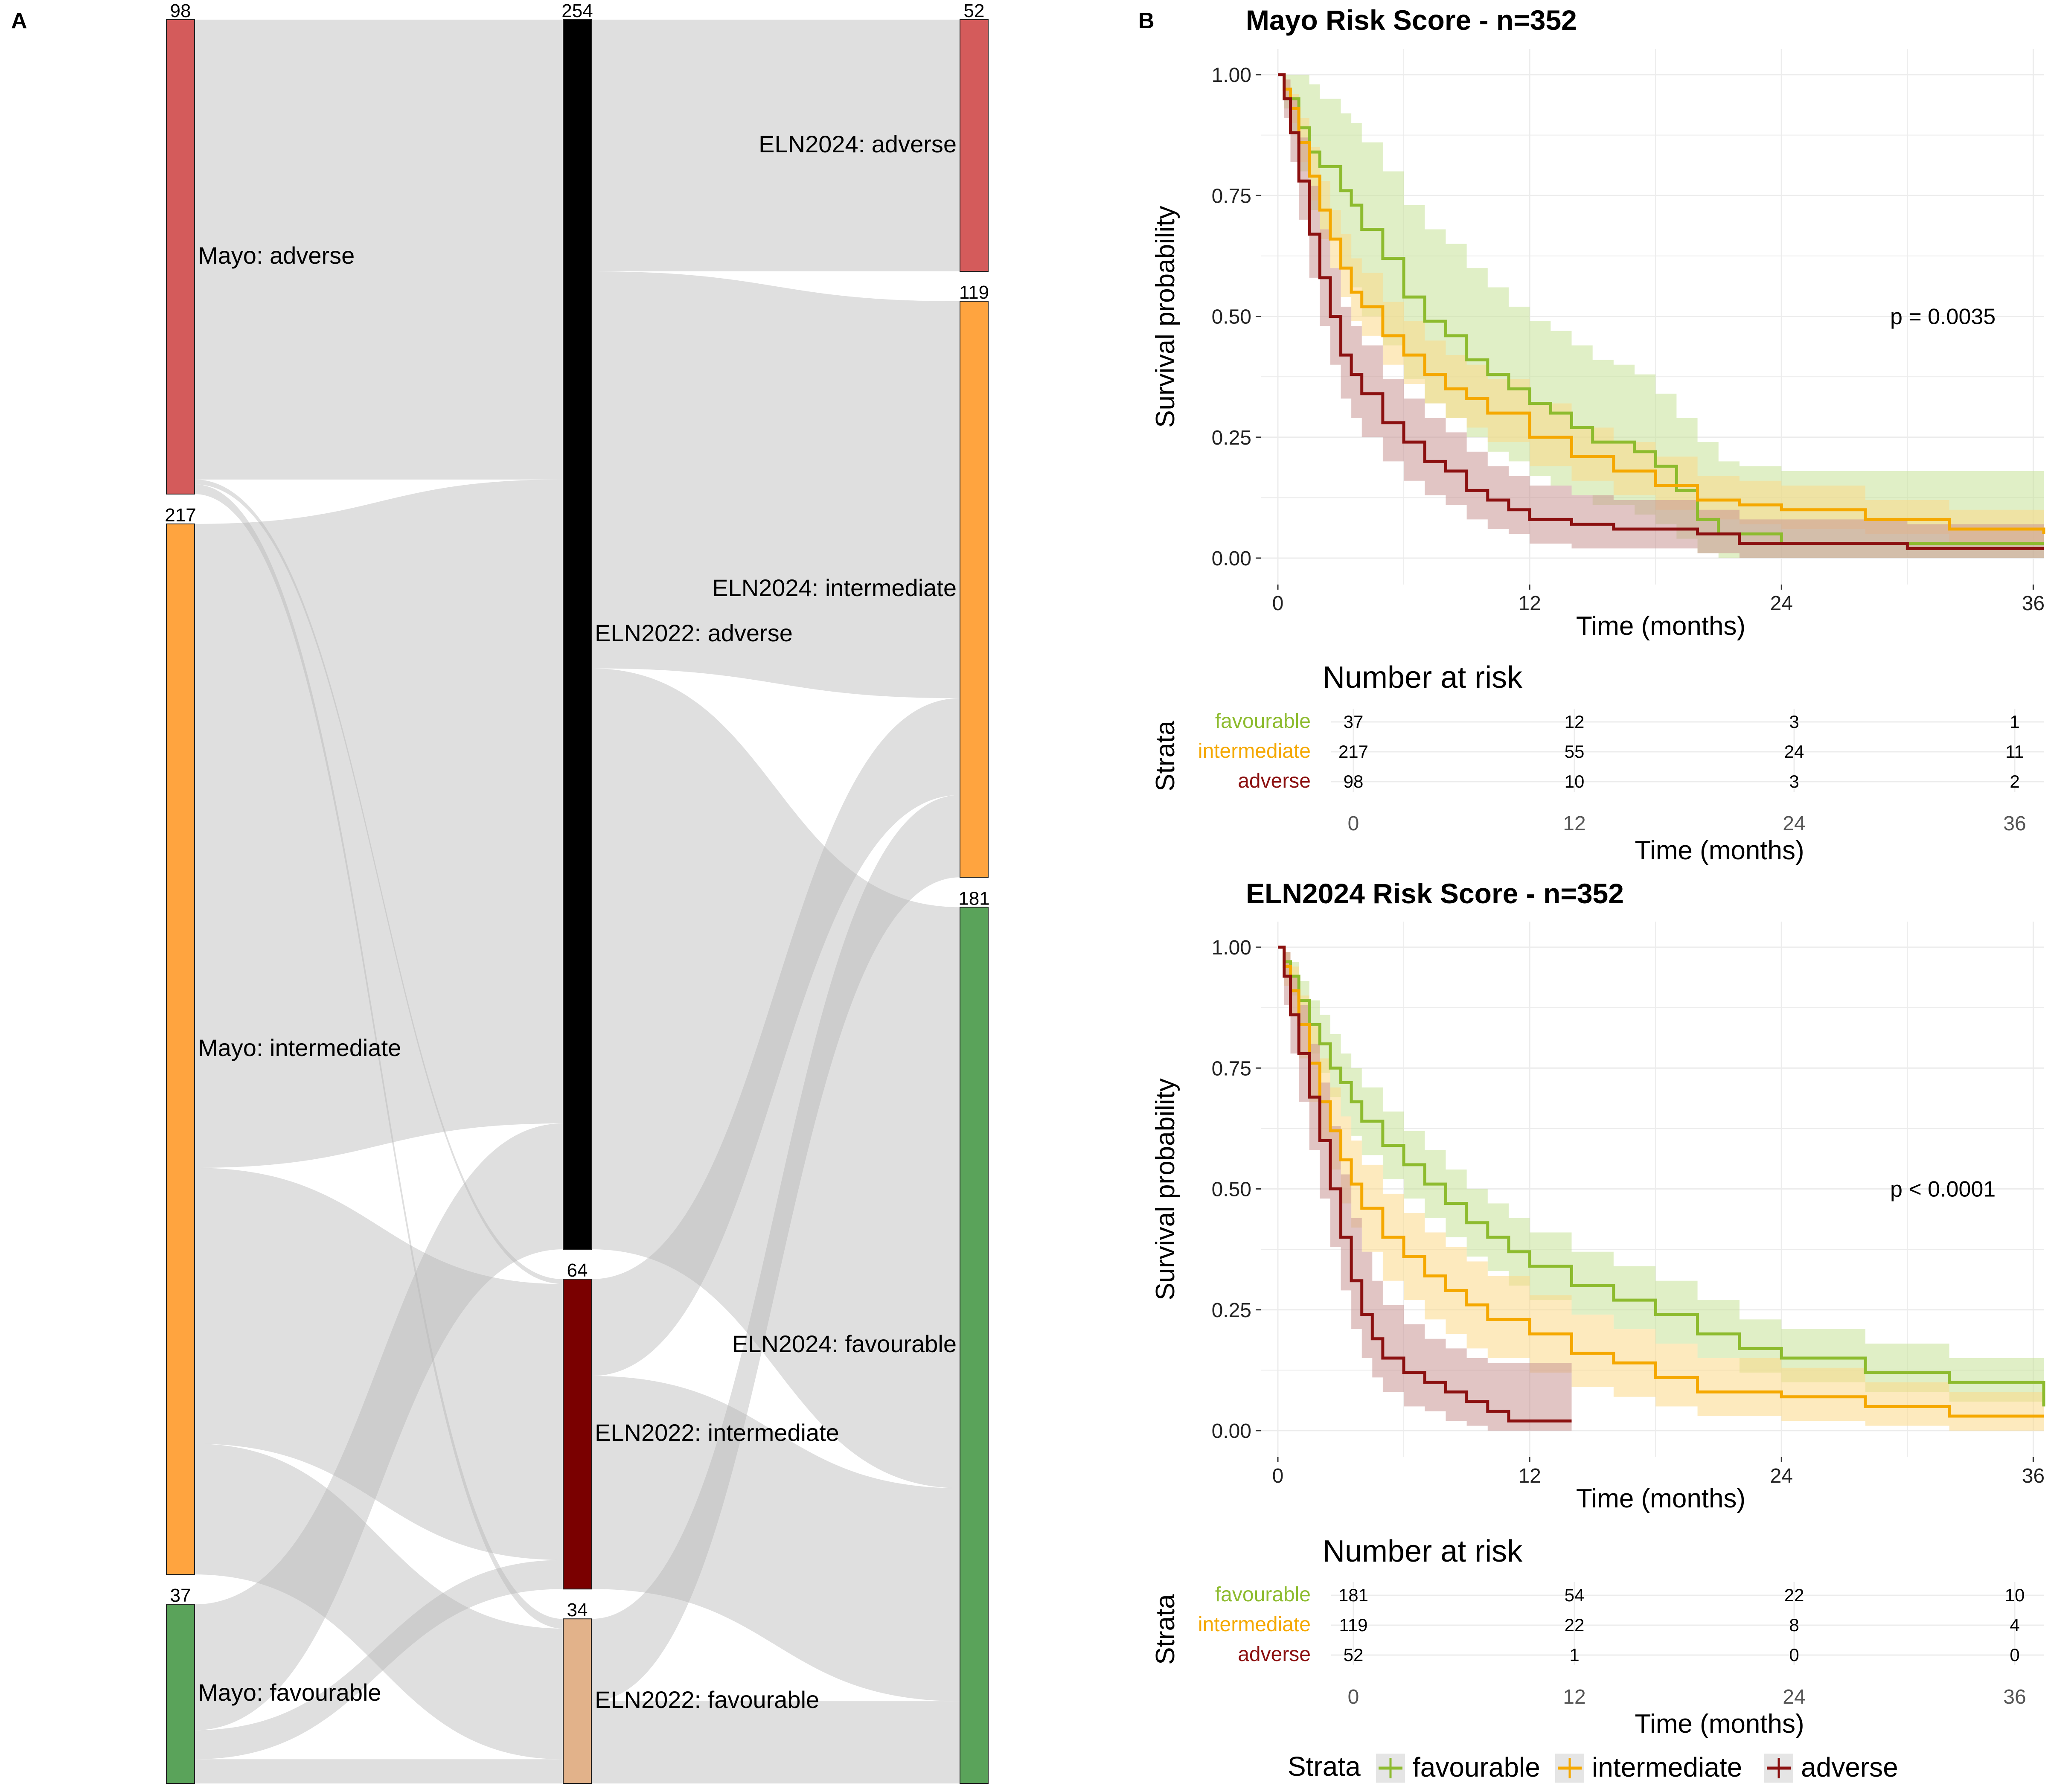  Describe the element at coordinates (180, 10) in the screenshot. I see `sankey-node-count: 98` at that location.